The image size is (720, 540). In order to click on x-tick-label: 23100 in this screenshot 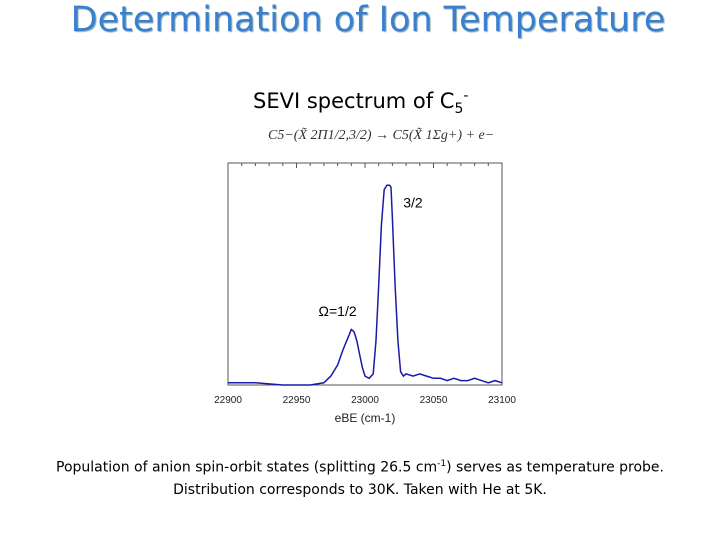, I will do `click(502, 400)`.